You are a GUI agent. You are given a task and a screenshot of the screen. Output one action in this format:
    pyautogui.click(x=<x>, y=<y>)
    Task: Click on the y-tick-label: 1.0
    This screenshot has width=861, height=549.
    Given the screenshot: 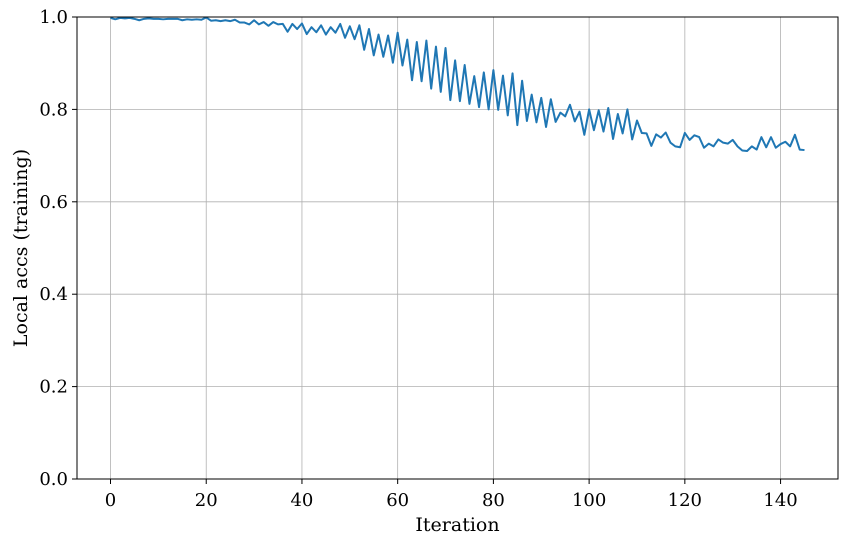 What is the action you would take?
    pyautogui.click(x=53, y=17)
    